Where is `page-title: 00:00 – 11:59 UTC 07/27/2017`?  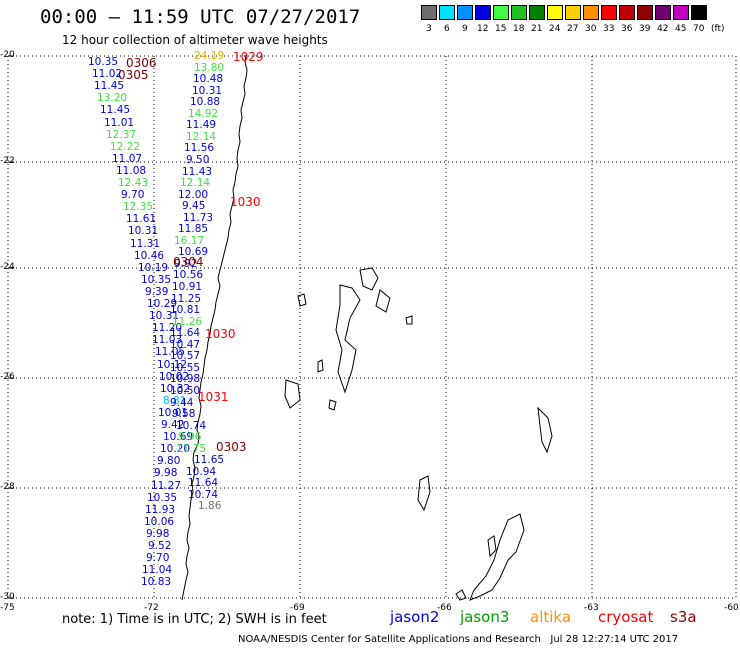 page-title: 00:00 – 11:59 UTC 07/27/2017 is located at coordinates (200, 17).